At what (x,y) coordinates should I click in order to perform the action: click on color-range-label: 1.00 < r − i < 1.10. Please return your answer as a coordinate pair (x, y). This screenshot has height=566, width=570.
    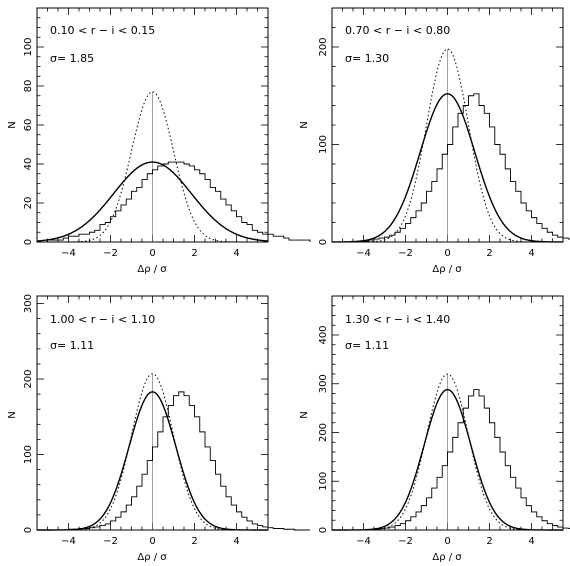
    Looking at the image, I should click on (102, 319).